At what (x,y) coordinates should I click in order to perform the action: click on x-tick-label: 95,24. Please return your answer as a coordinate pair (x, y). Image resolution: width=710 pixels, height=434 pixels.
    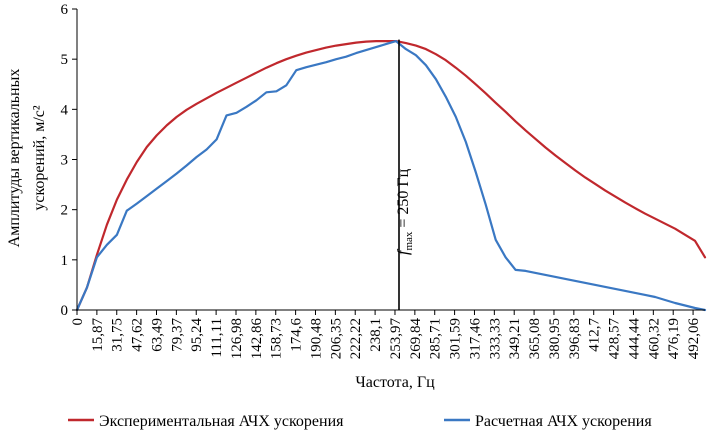
    Looking at the image, I should click on (197, 335).